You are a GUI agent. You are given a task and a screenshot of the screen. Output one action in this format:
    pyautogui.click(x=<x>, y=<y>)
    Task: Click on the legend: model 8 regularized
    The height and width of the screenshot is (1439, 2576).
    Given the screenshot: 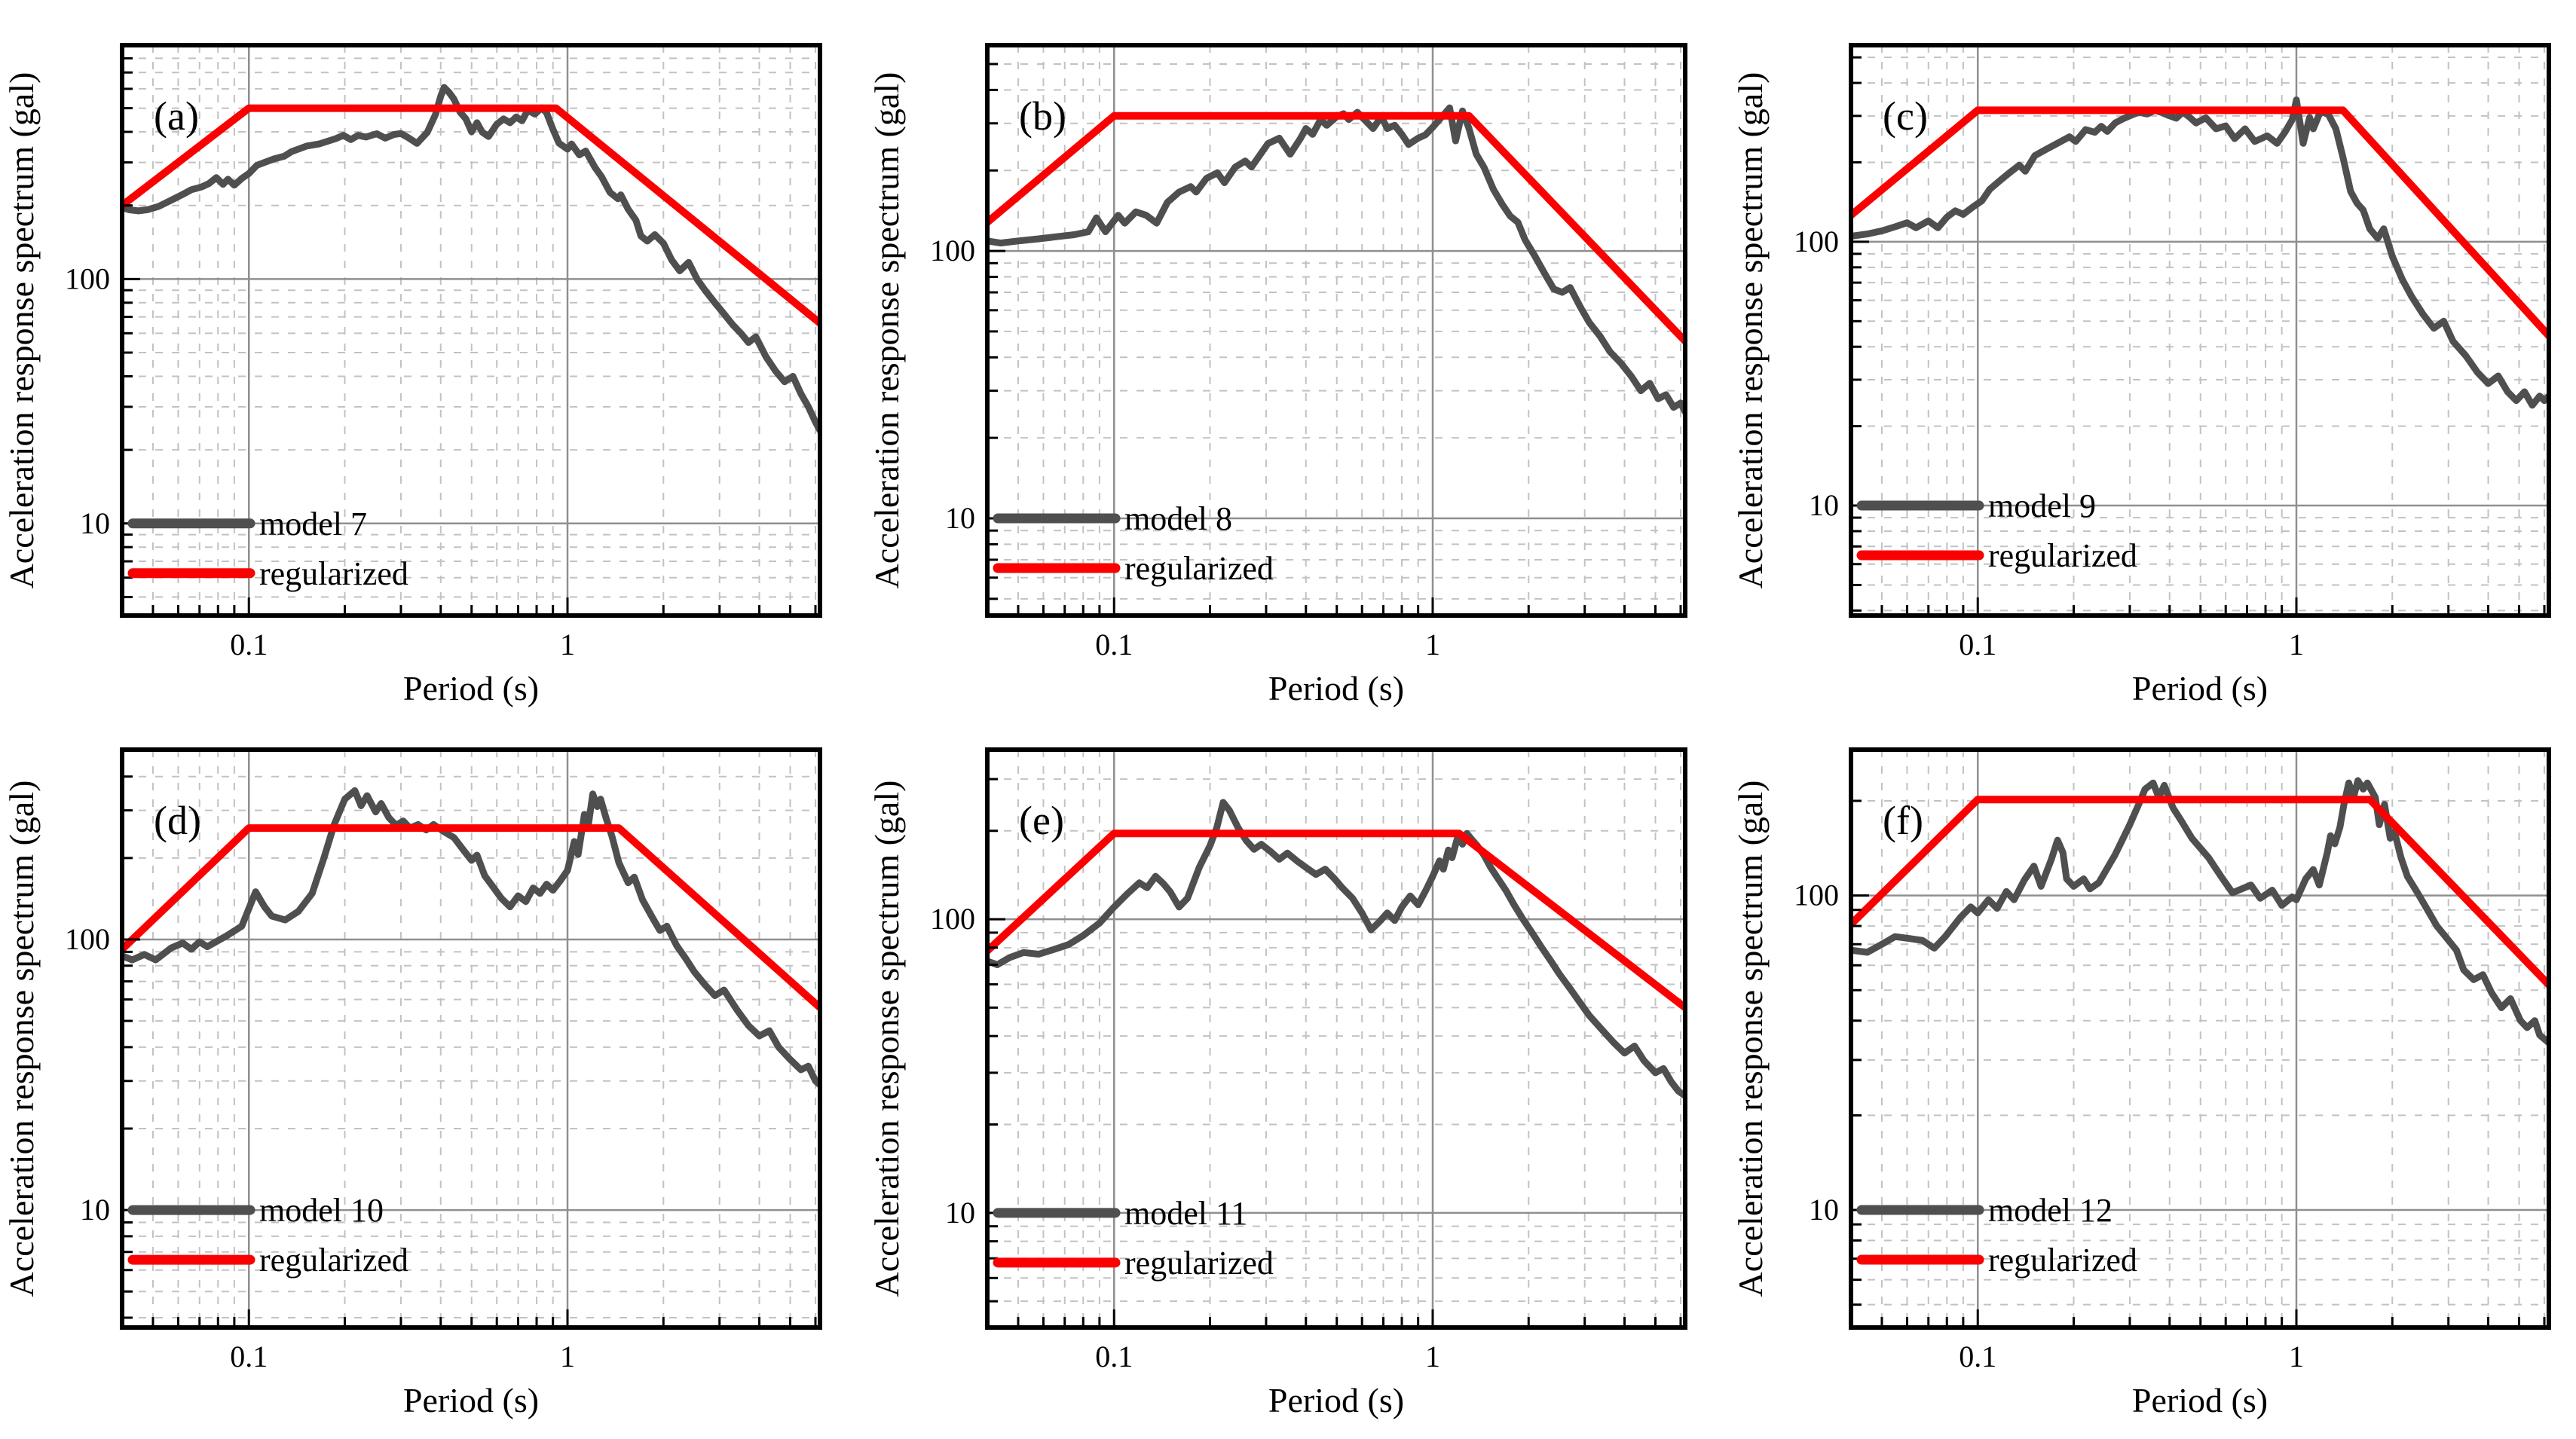 What is the action you would take?
    pyautogui.click(x=1133, y=543)
    